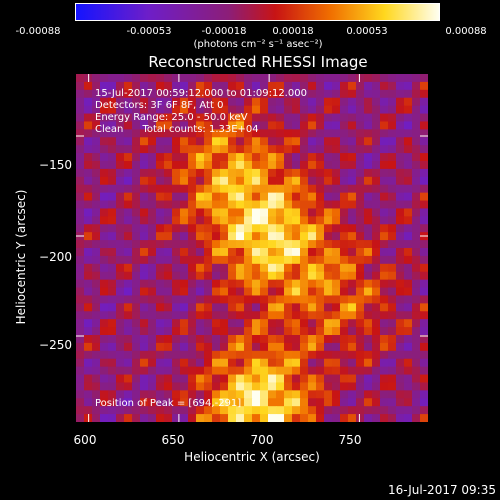 This screenshot has height=500, width=500. I want to click on plot-timestamp: 16-Jul-2017 09:35, so click(441, 490).